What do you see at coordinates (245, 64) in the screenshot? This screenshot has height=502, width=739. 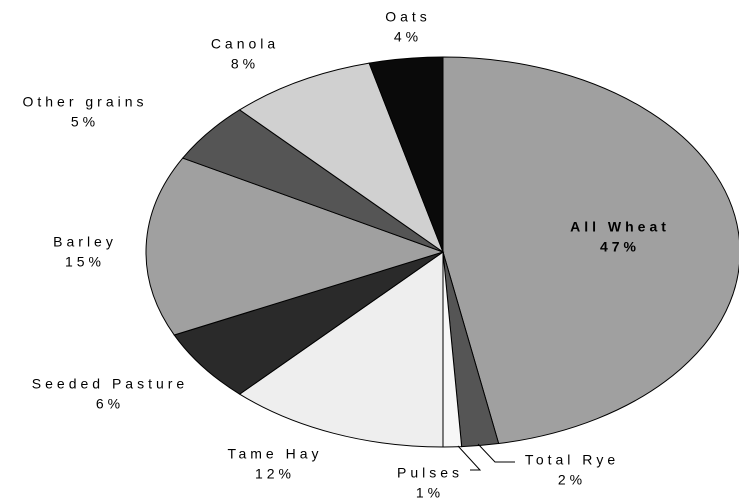 I see `slice-value-label: 8%` at bounding box center [245, 64].